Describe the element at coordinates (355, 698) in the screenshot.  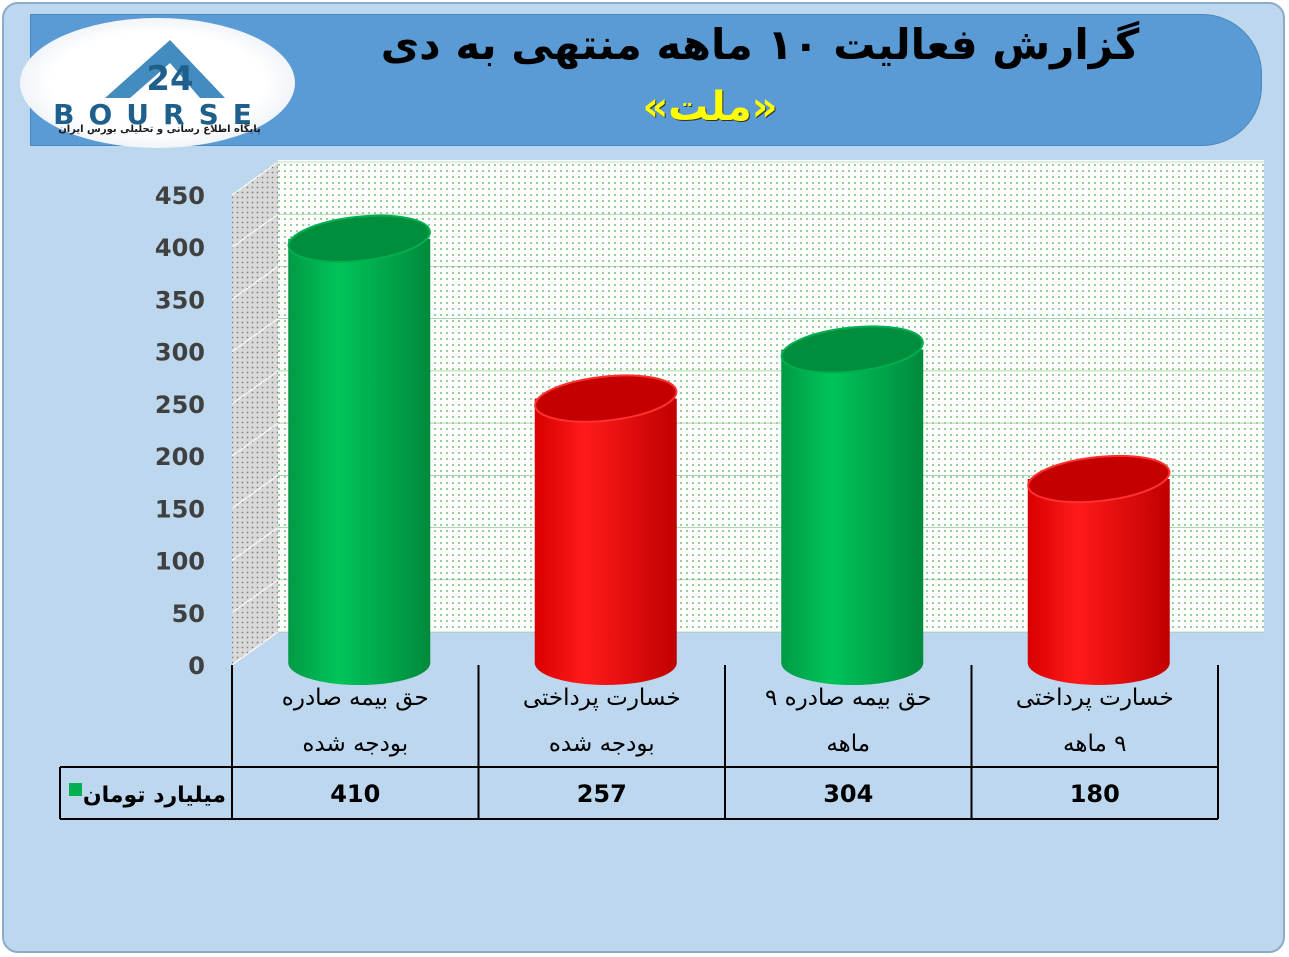
I see `x-category-label: حق بیمه صادره` at that location.